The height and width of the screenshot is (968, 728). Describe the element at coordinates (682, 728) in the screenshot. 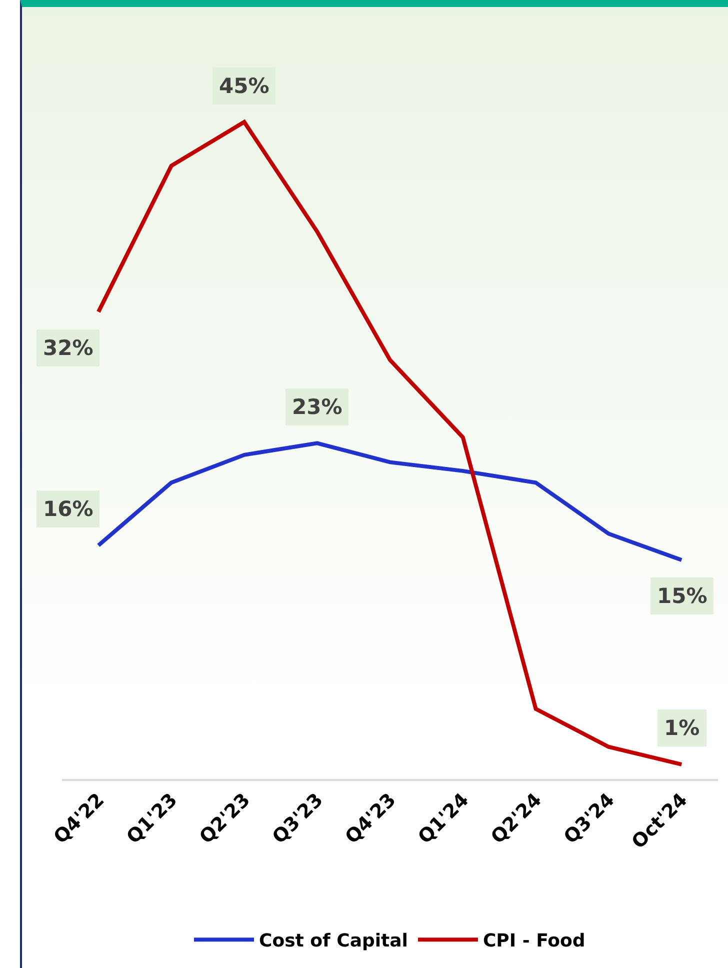

I see `data-label: 1%` at that location.